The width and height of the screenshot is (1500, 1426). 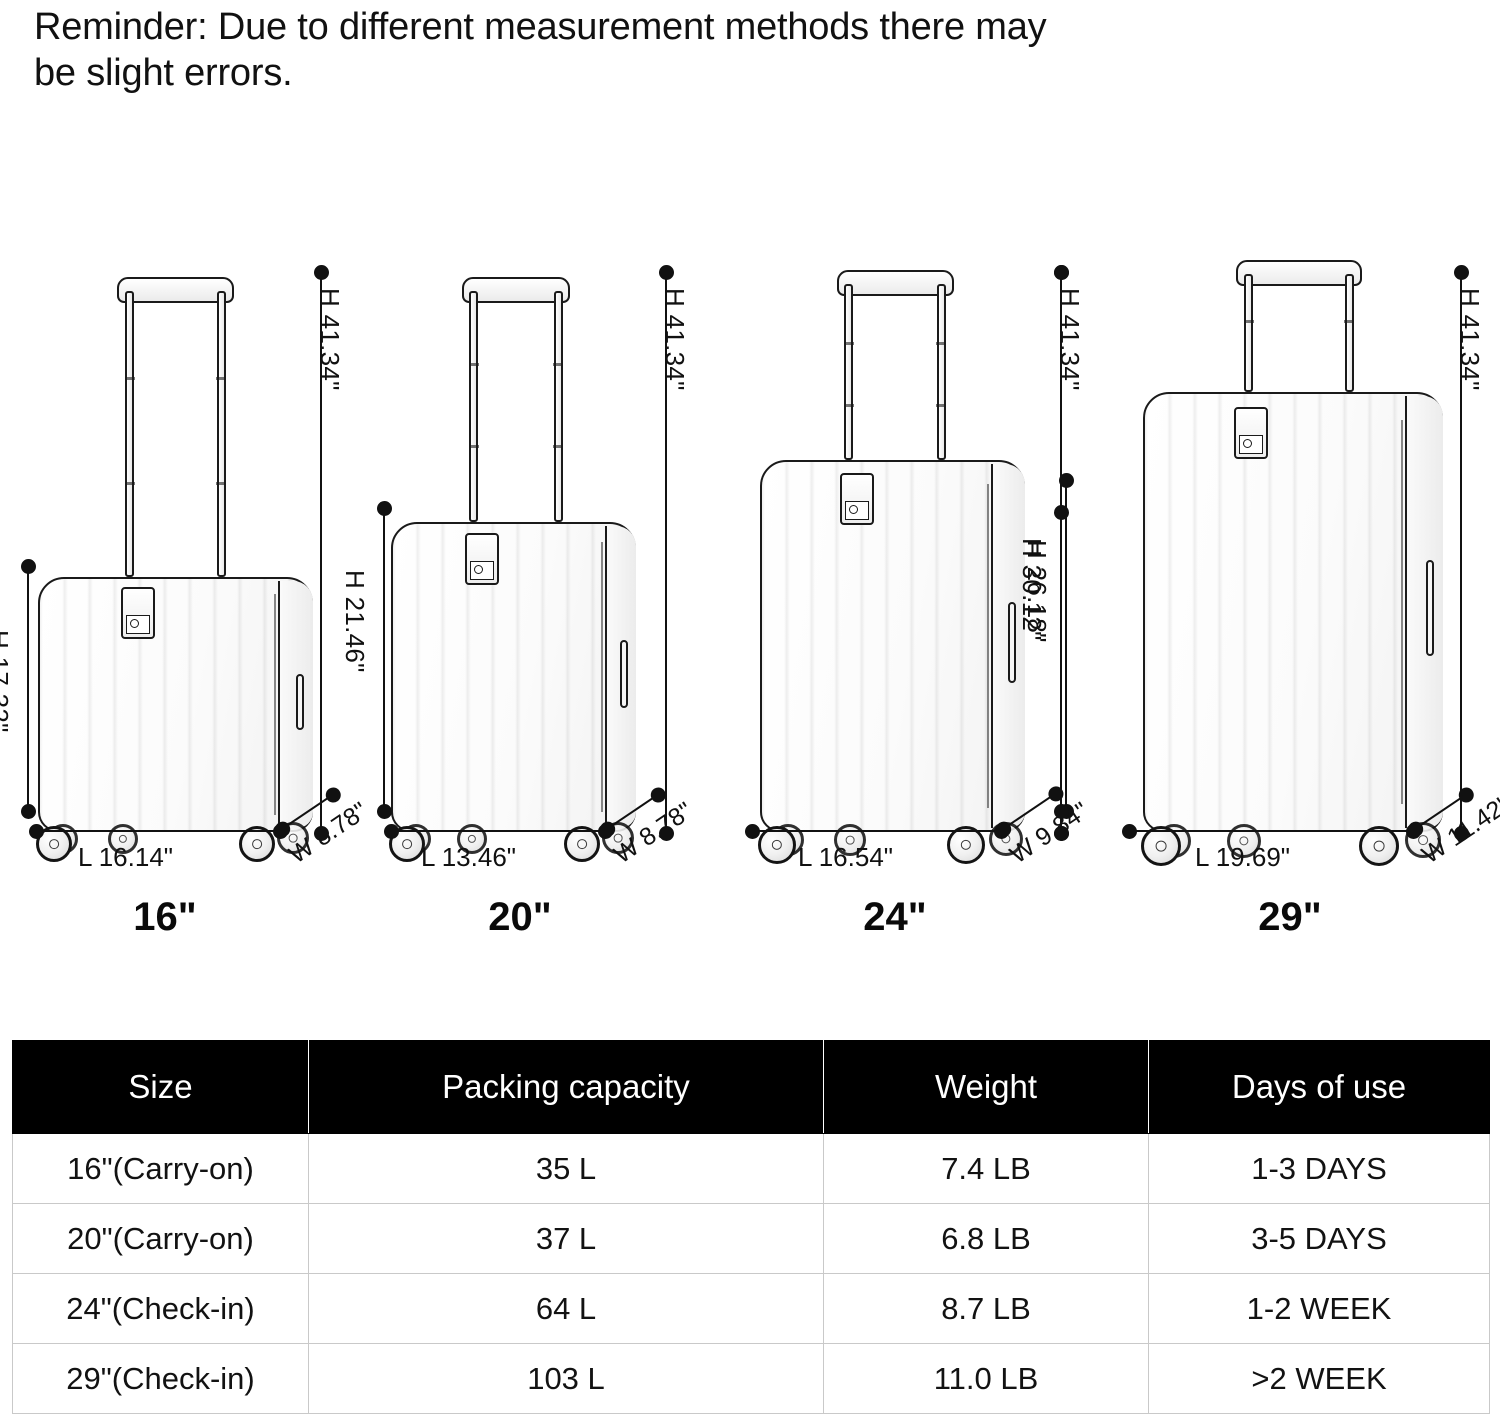 I want to click on dimension-label-handle-height-20: H 41.34", so click(x=675, y=339).